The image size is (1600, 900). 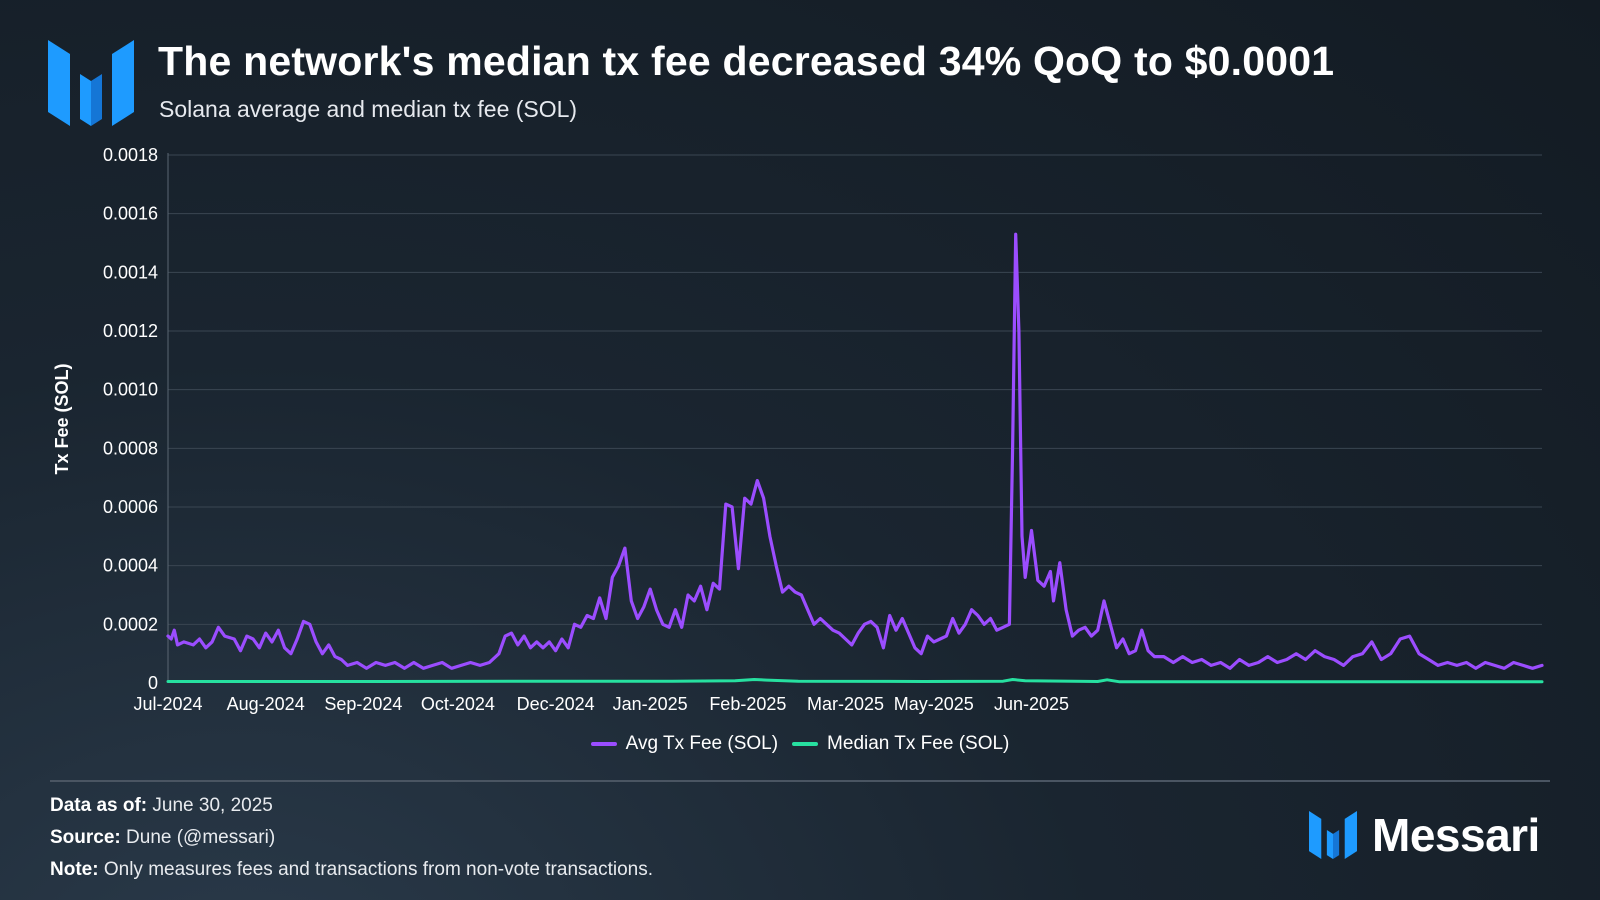 What do you see at coordinates (747, 704) in the screenshot?
I see `x-tick-label: Feb-2025` at bounding box center [747, 704].